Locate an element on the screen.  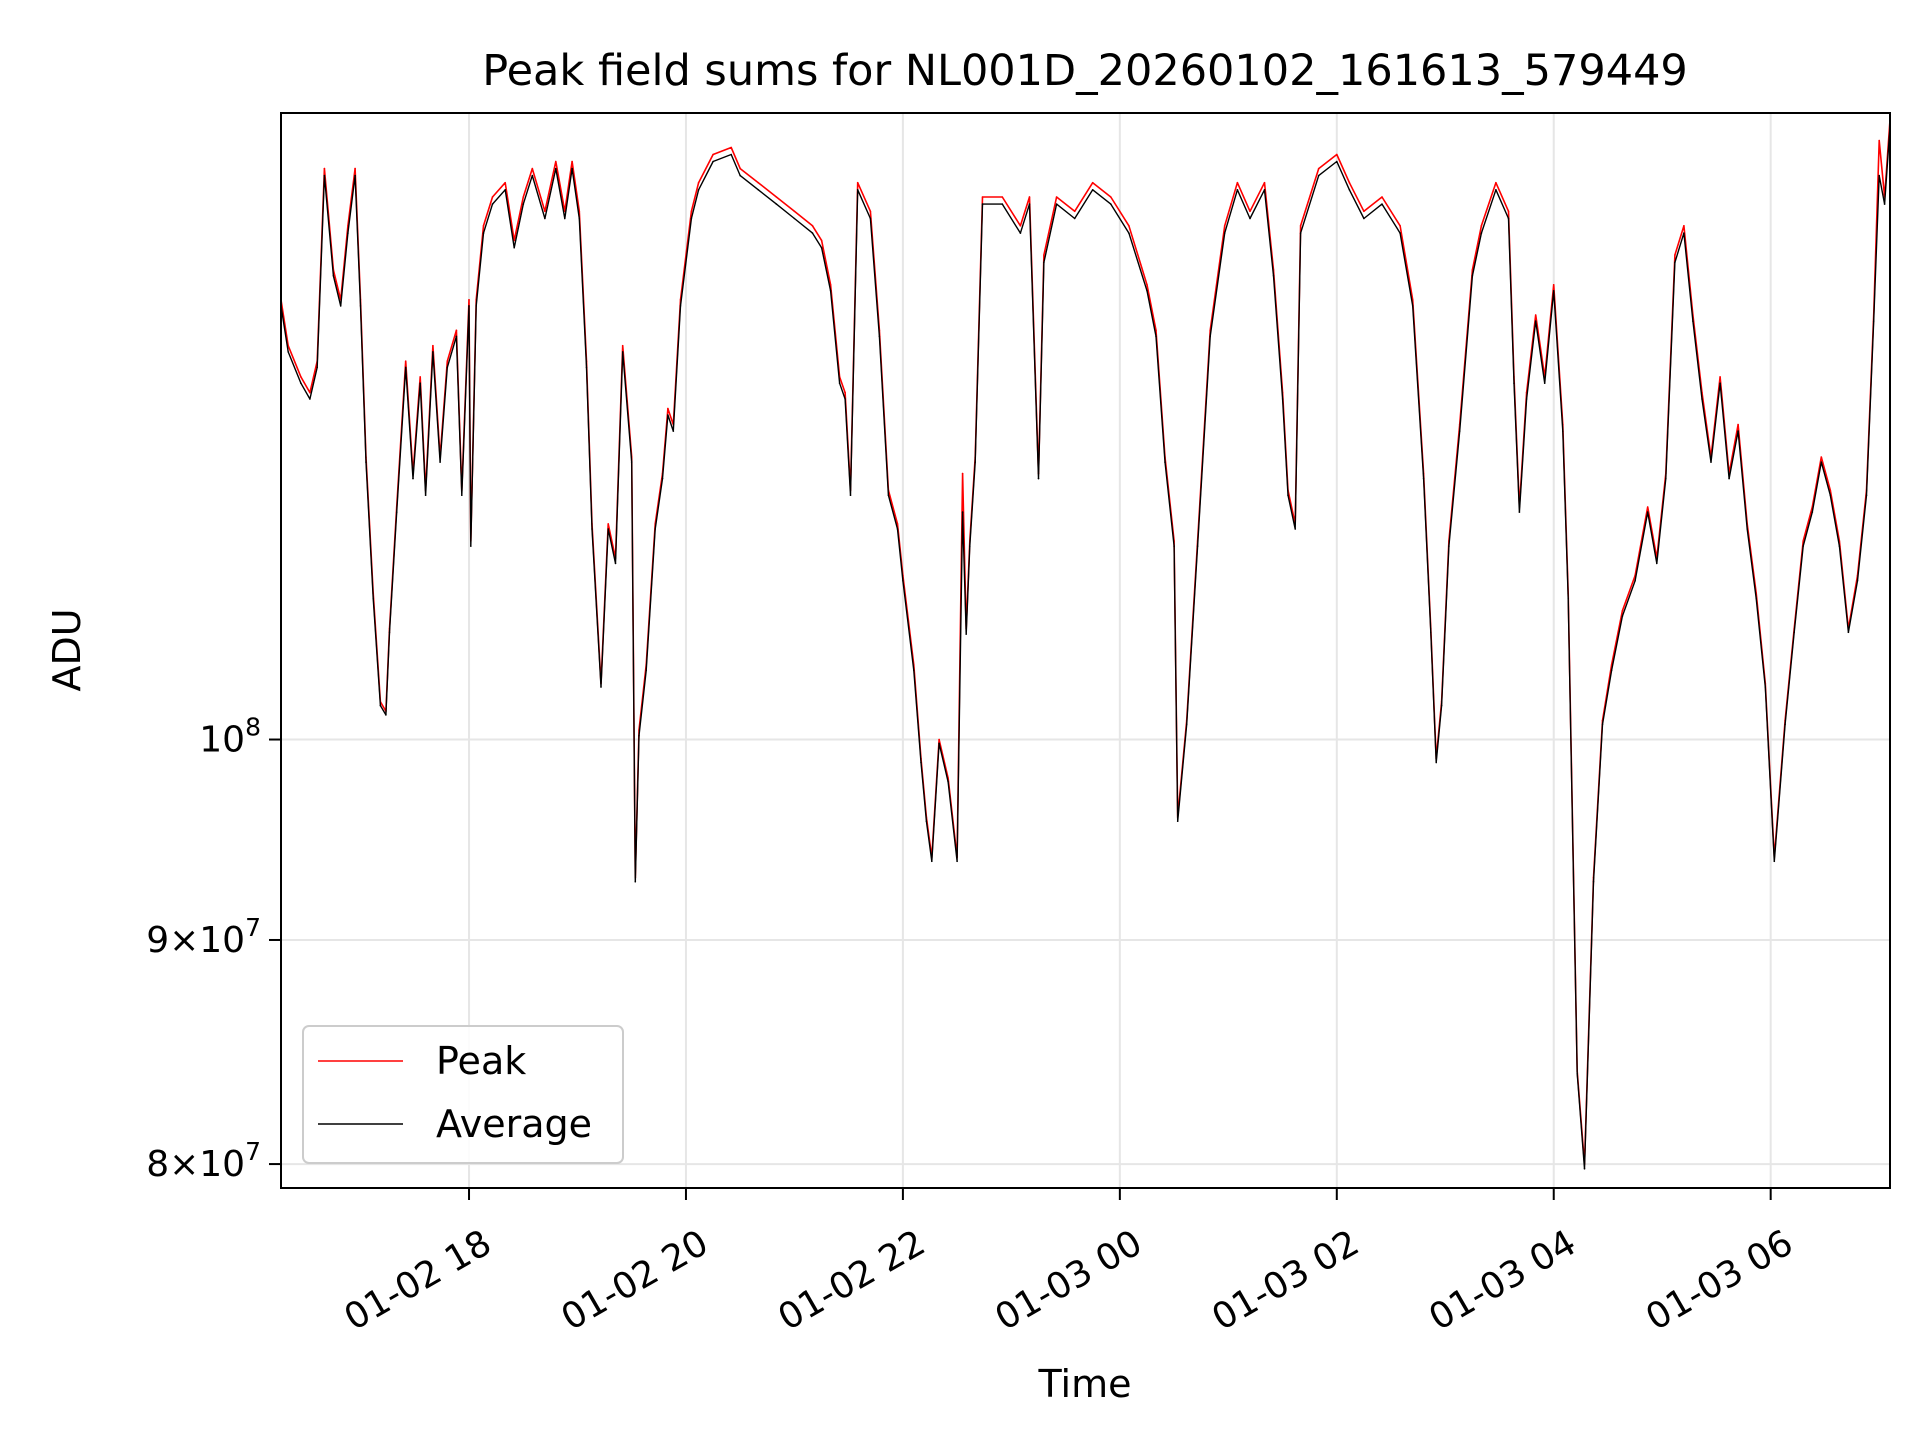
y-tick-label: 8×10⁷ is located at coordinates (203, 1161).